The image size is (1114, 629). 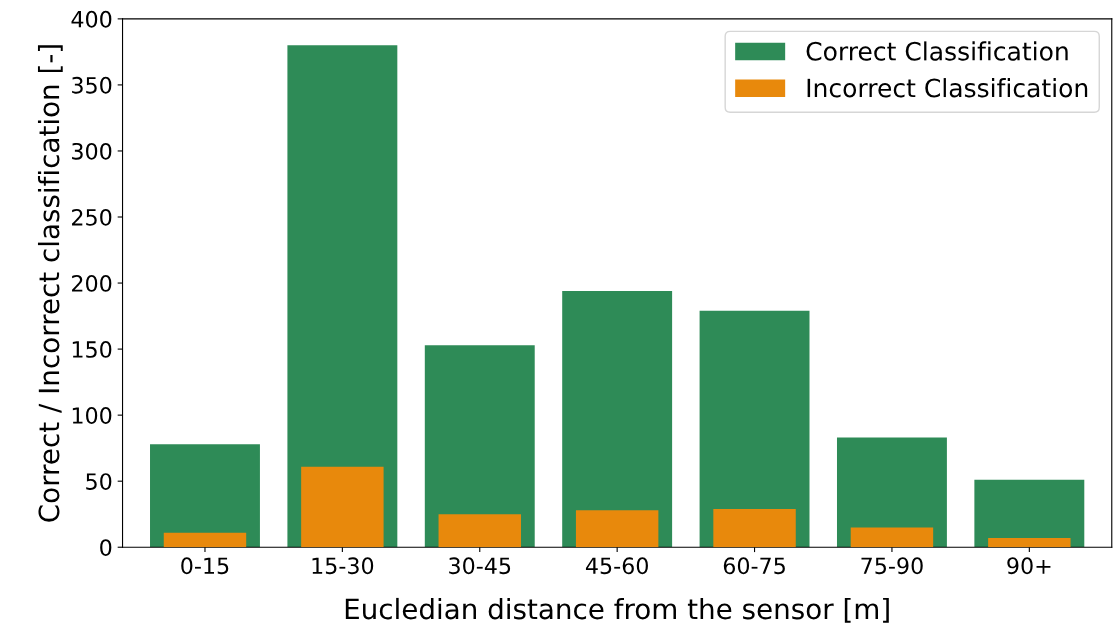 What do you see at coordinates (91, 19) in the screenshot?
I see `y-tick-label: 400` at bounding box center [91, 19].